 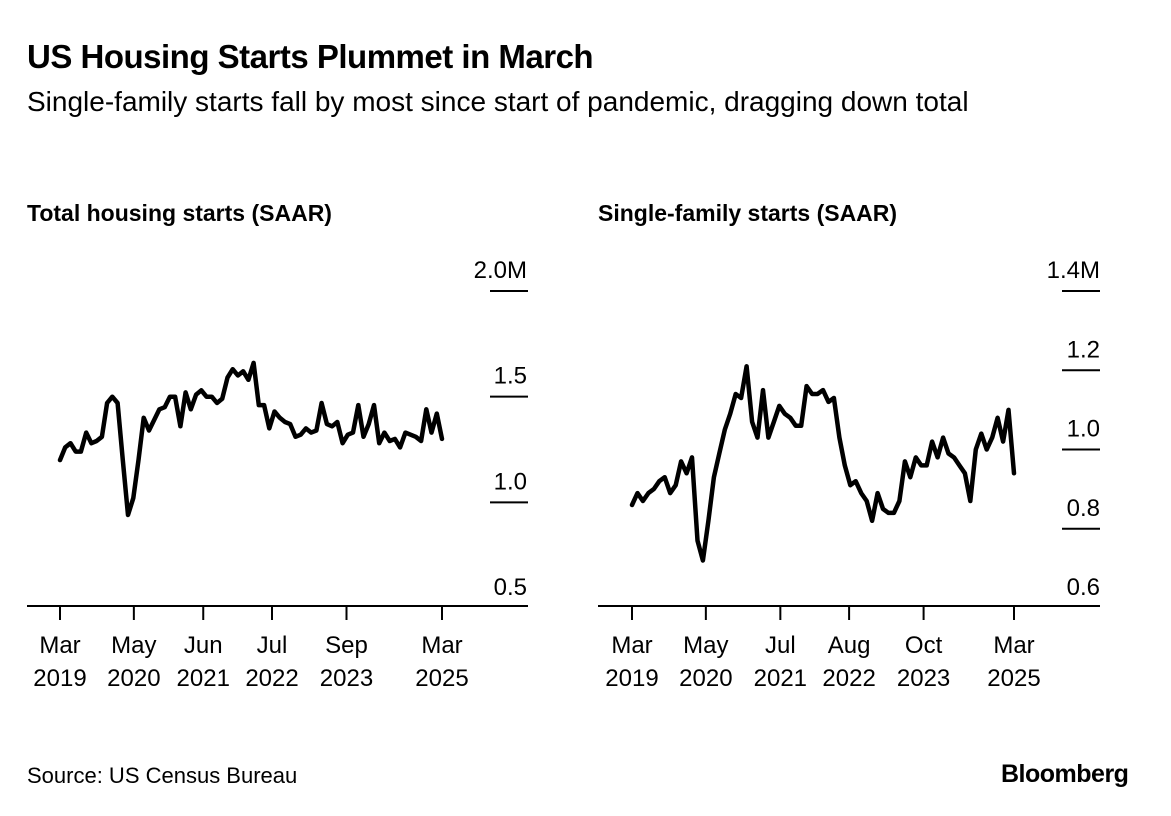 What do you see at coordinates (346, 645) in the screenshot?
I see `x-tick-label-month: Sep` at bounding box center [346, 645].